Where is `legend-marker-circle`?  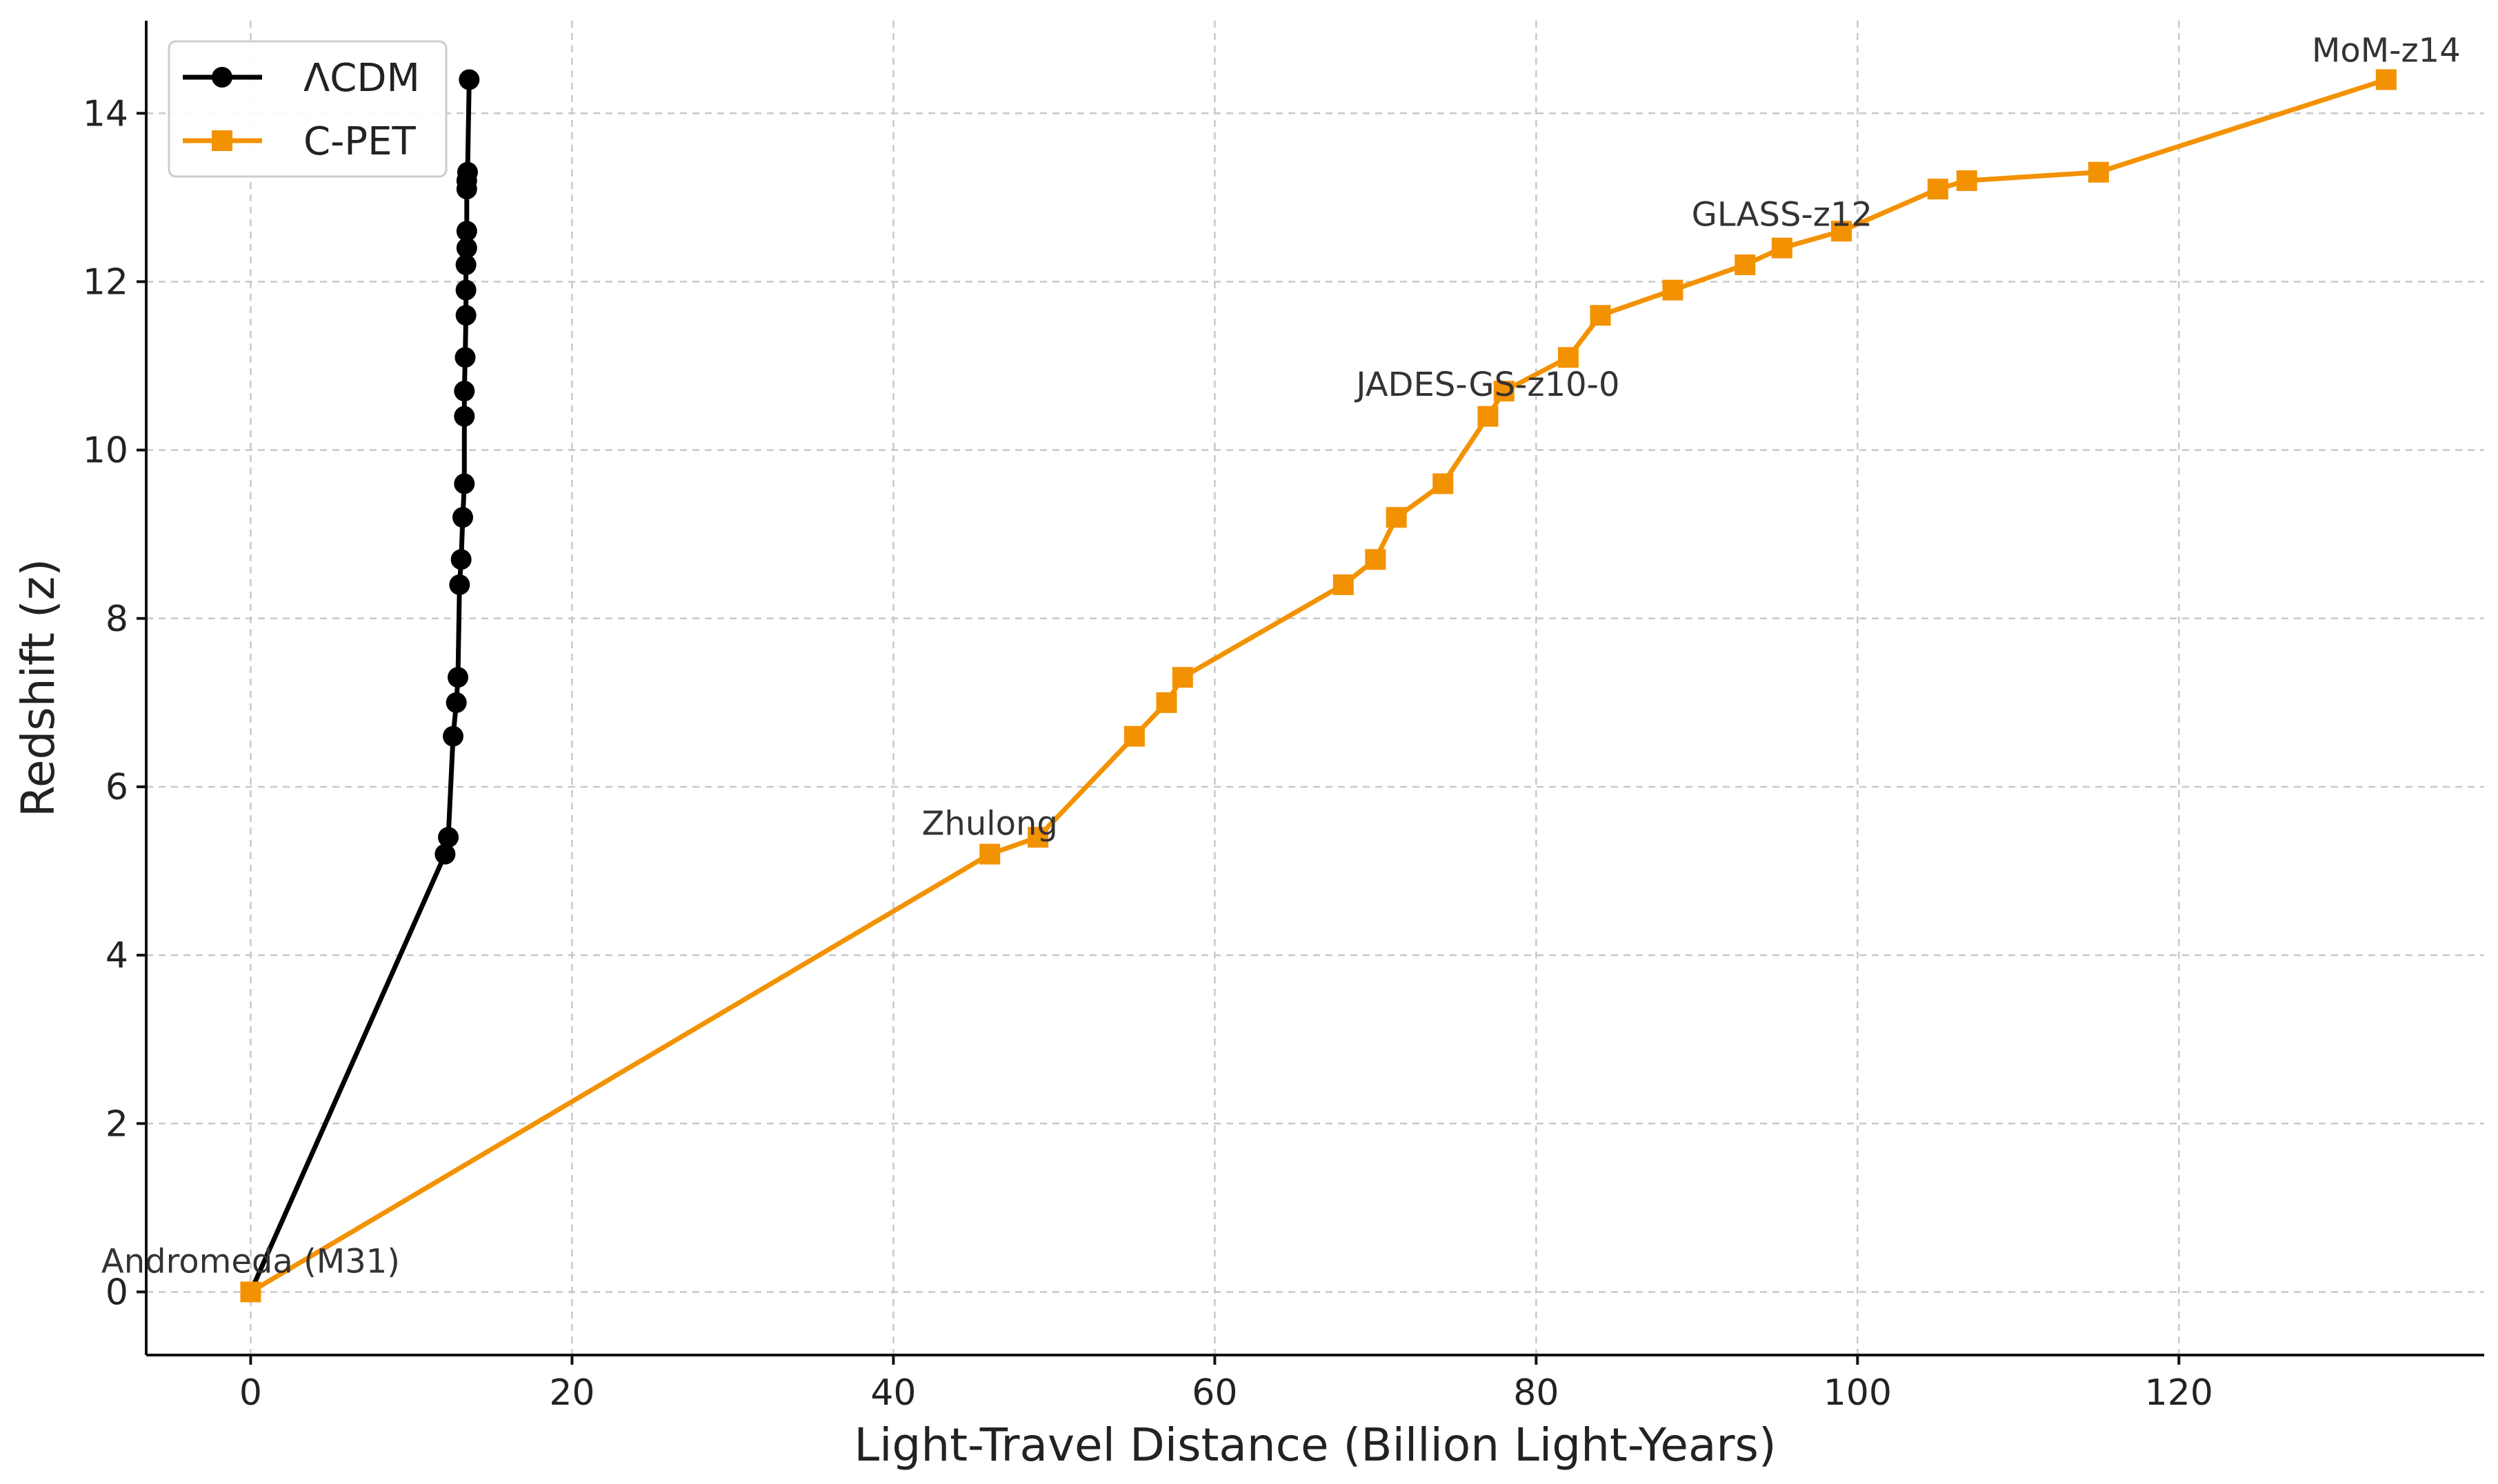
legend-marker-circle is located at coordinates (222, 77).